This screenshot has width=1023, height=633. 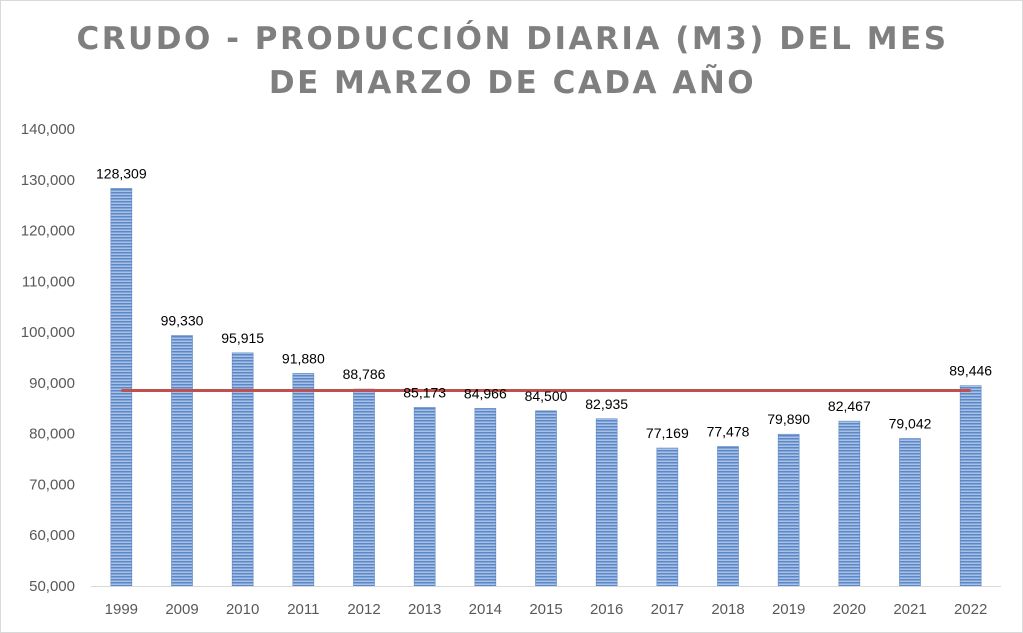 What do you see at coordinates (849, 406) in the screenshot?
I see `data-label: 82,467` at bounding box center [849, 406].